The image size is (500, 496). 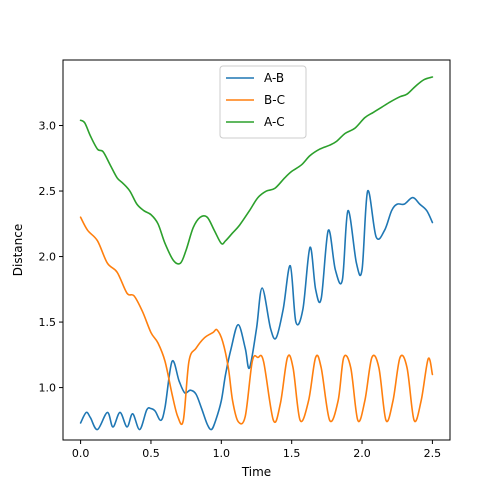 I want to click on x-axis-label: Time, so click(x=256, y=472).